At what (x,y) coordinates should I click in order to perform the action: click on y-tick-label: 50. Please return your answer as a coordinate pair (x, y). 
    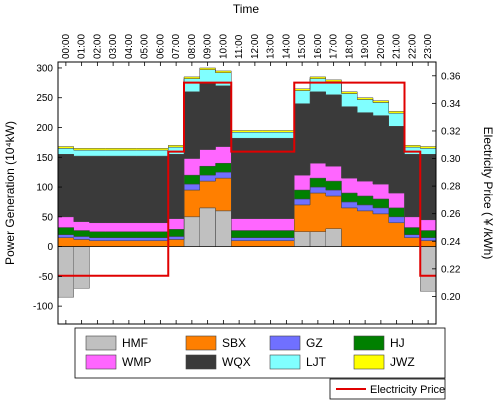
    Looking at the image, I should click on (48, 217).